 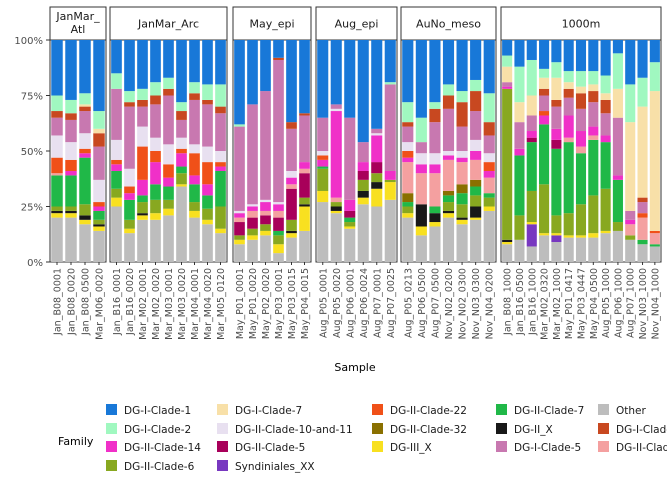 I want to click on x-tick-label: Mar_M05_0120, so click(x=221, y=304).